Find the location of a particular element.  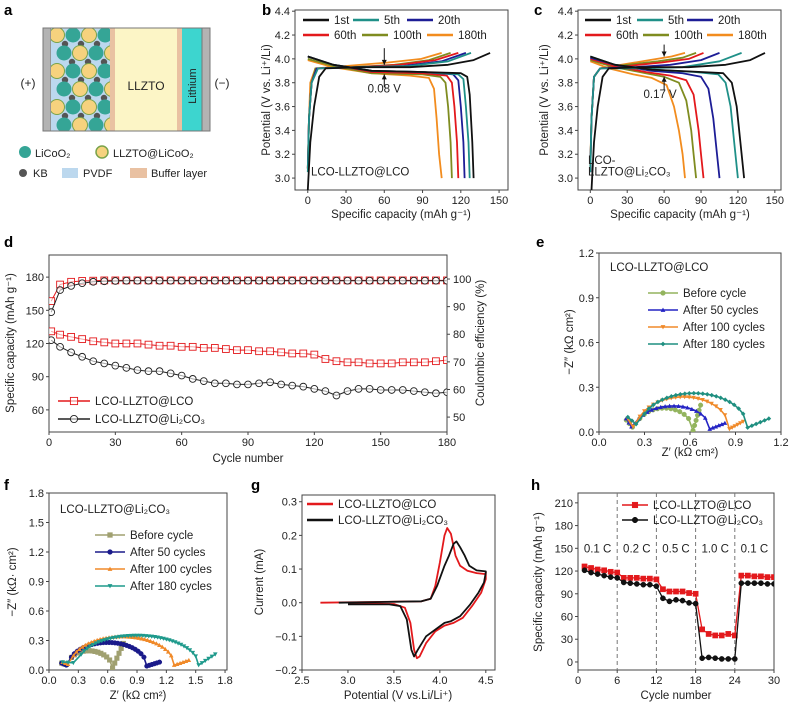

y2-tick-label: 100 is located at coordinates (462, 280).